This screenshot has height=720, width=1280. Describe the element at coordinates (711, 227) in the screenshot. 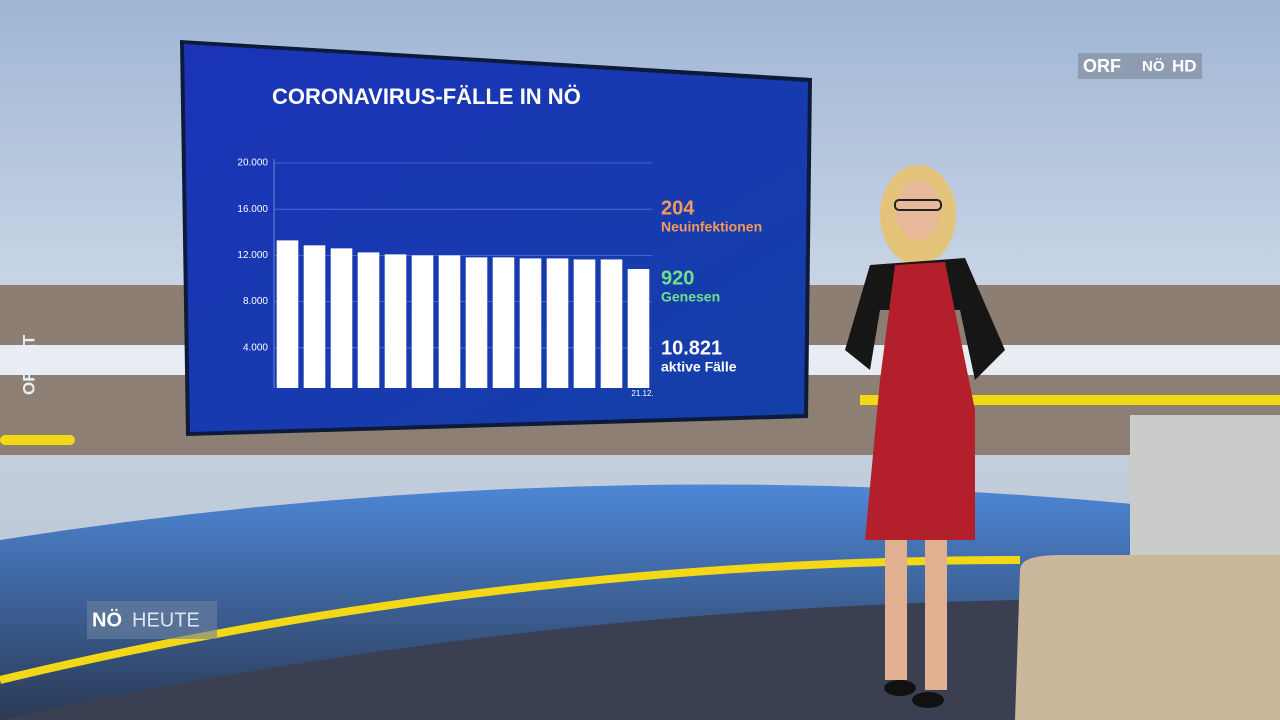

I see `stat-label: Neuinfektionen` at that location.